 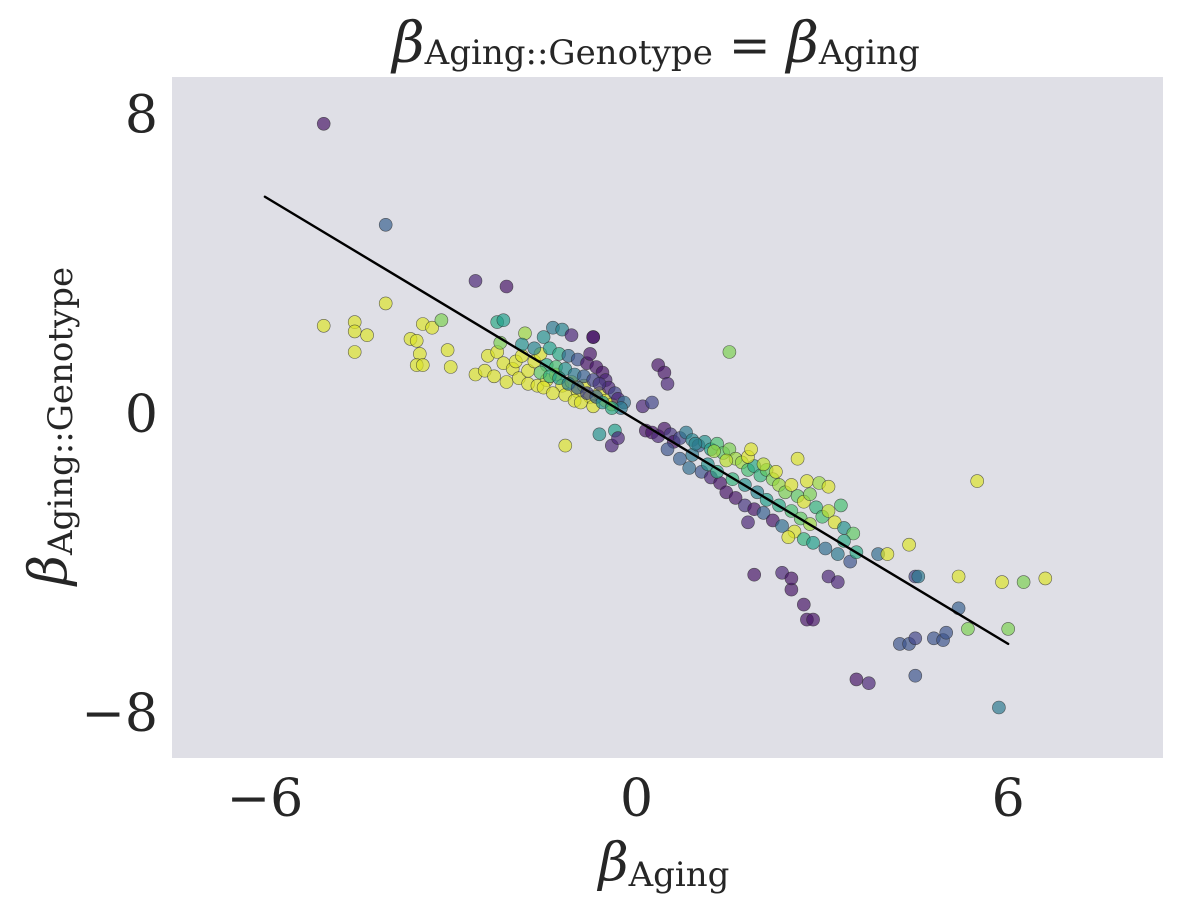 What do you see at coordinates (750, 45) in the screenshot?
I see `title-equals: =` at bounding box center [750, 45].